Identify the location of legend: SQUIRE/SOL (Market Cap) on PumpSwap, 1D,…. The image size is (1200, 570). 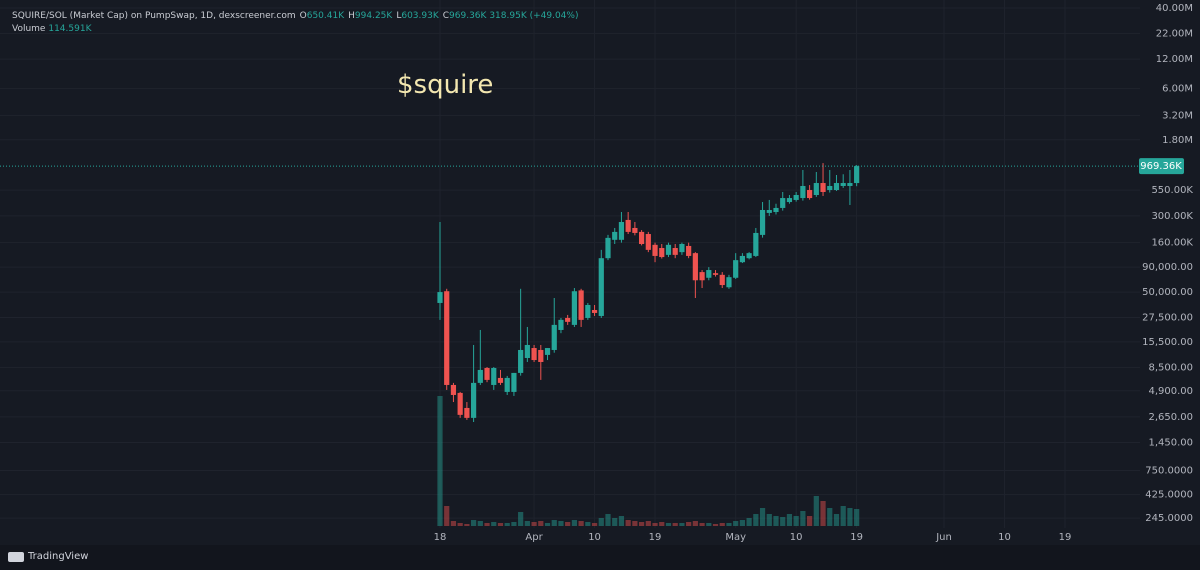
(295, 23).